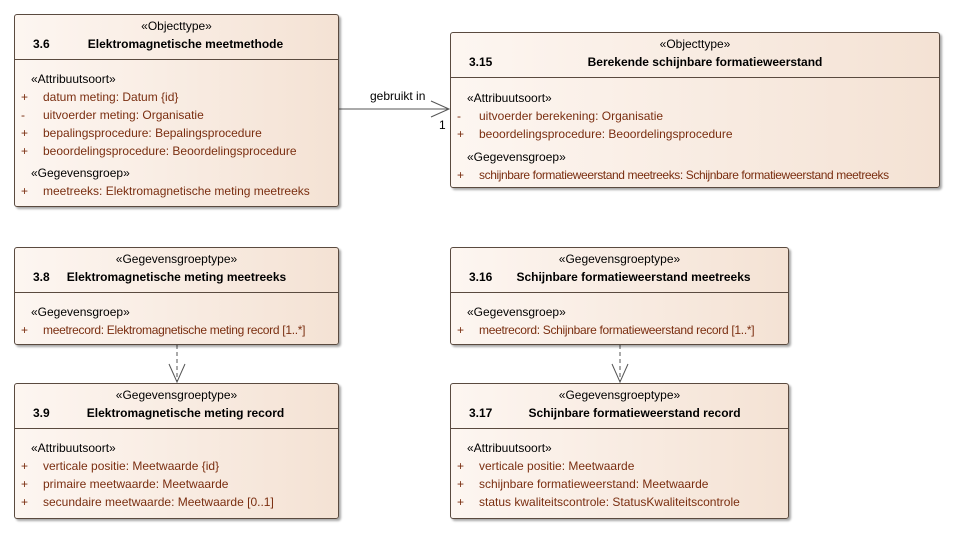 The height and width of the screenshot is (534, 958). I want to click on class-title: Schijnbare formatieweerstand meetreeks, so click(633, 277).